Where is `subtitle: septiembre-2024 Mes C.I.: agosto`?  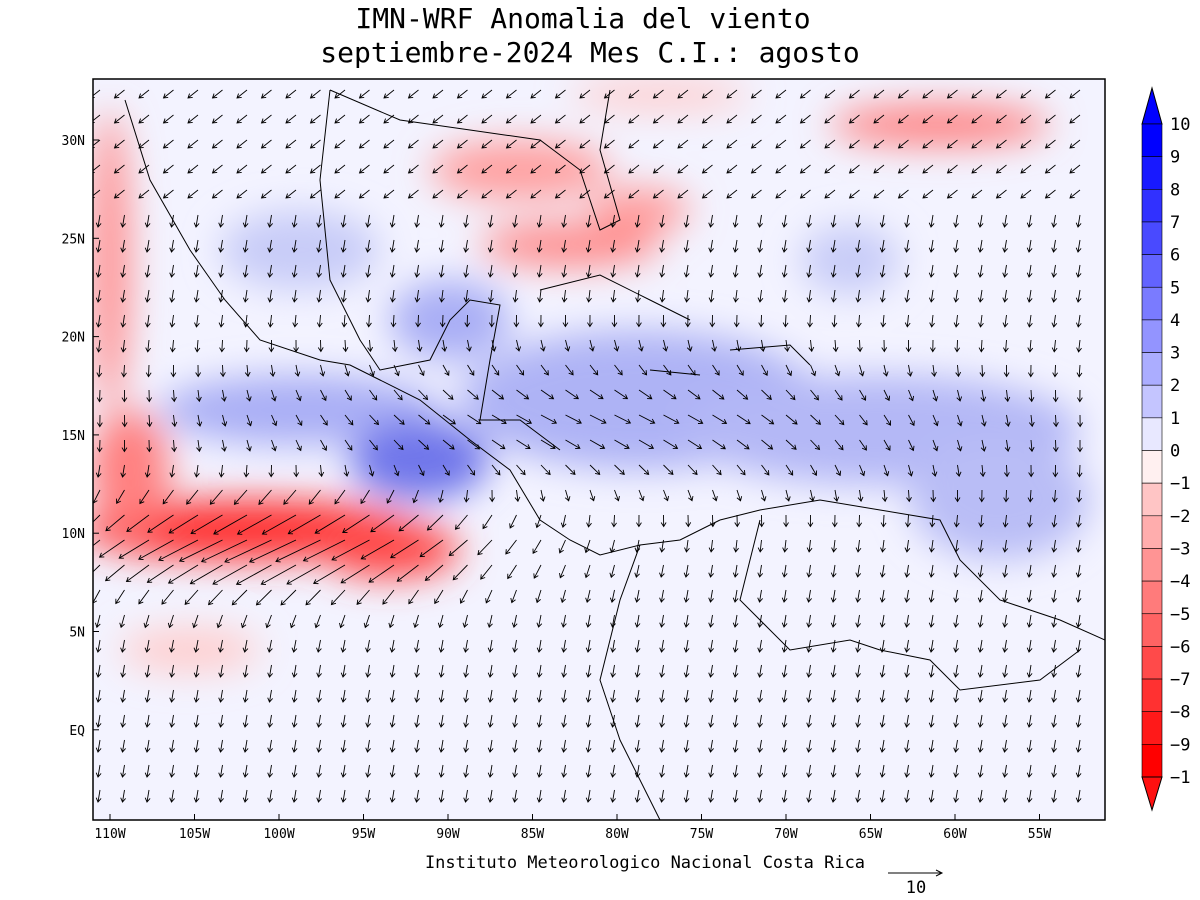
subtitle: septiembre-2024 Mes C.I.: agosto is located at coordinates (589, 52).